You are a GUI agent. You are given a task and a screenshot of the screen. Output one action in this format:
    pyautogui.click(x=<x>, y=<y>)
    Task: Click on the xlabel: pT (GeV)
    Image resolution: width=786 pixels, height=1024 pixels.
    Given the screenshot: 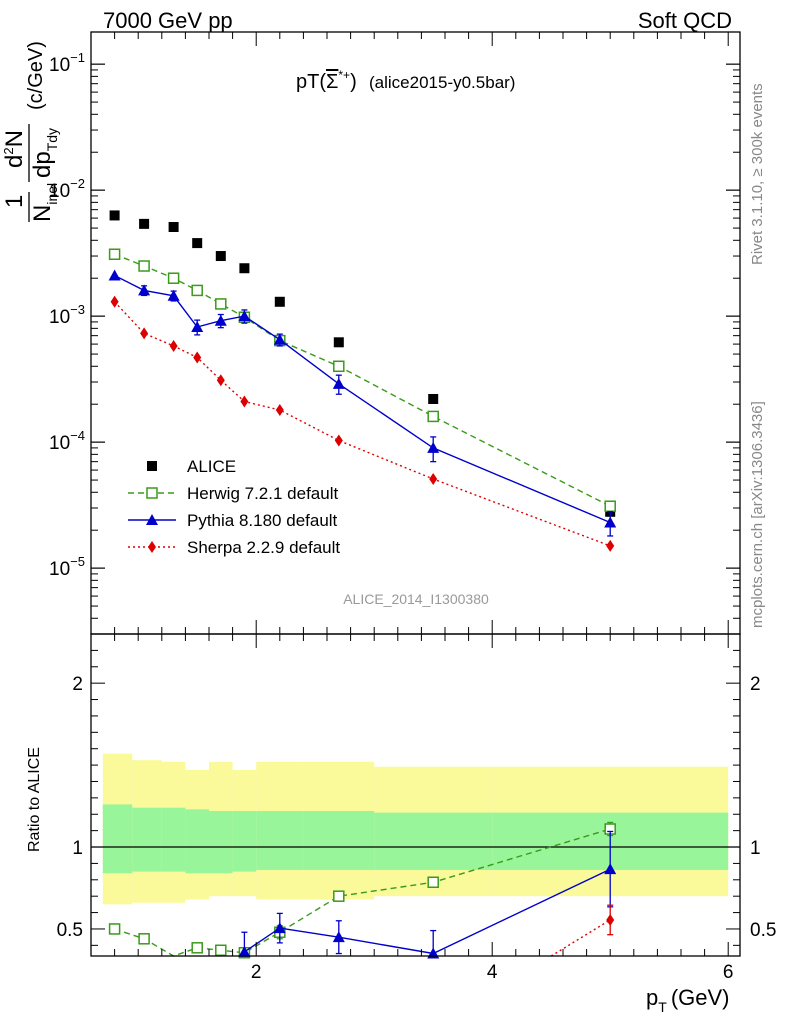 What is the action you would take?
    pyautogui.click(x=688, y=1000)
    